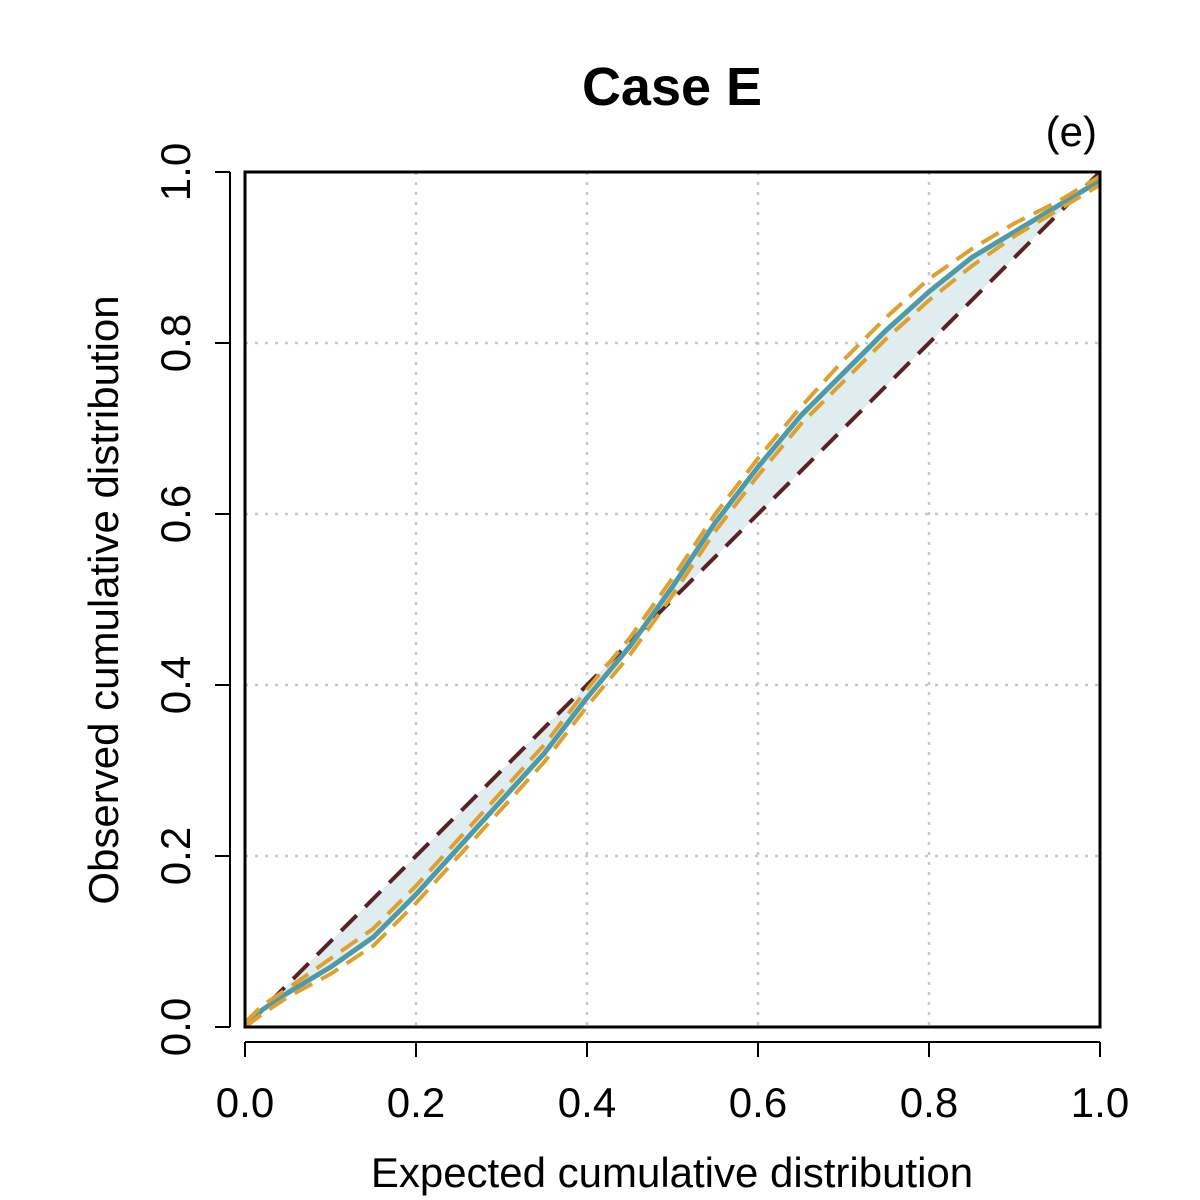 The width and height of the screenshot is (1200, 1200). I want to click on panel-label: (e), so click(1071, 131).